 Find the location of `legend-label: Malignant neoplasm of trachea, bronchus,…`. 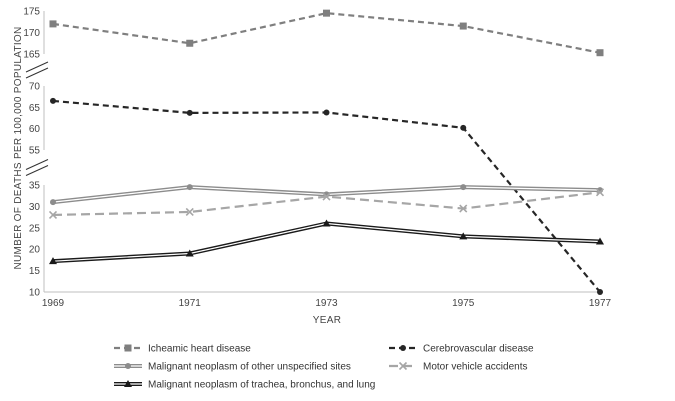

legend-label: Malignant neoplasm of trachea, bronchus,… is located at coordinates (261, 385).